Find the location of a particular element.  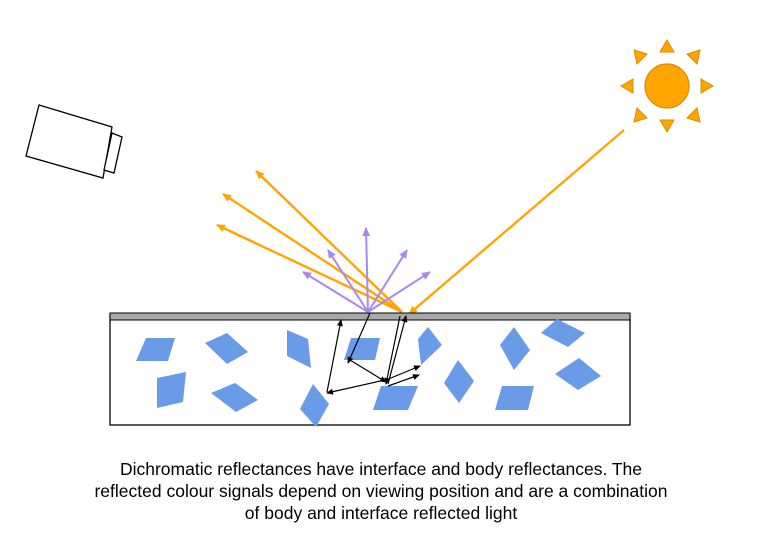

body-reflected-rays is located at coordinates (366, 270).